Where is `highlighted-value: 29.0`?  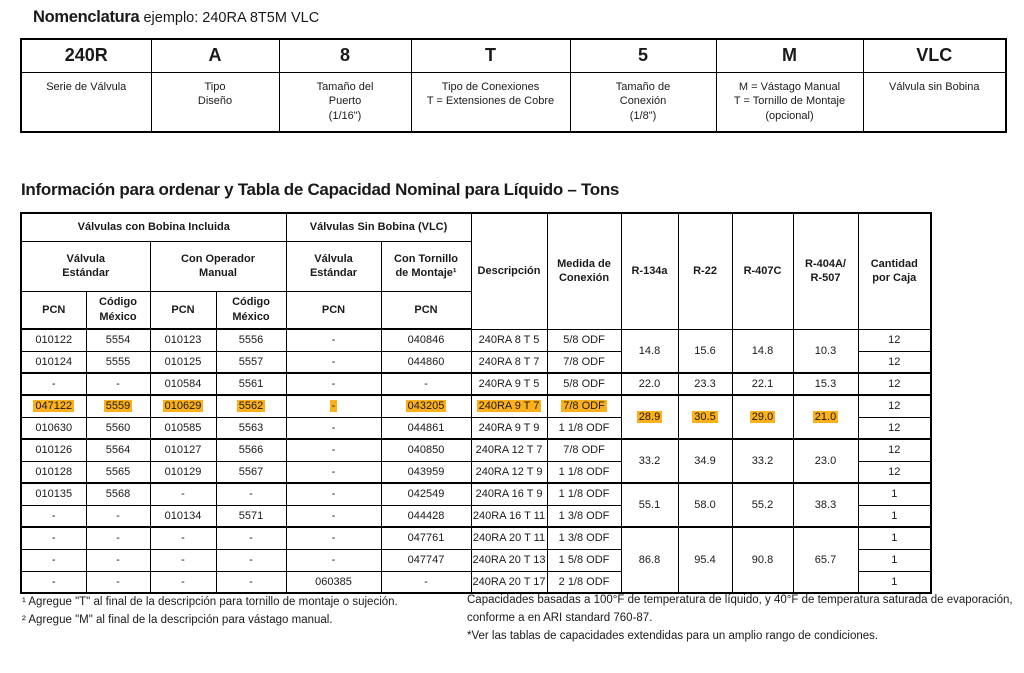
highlighted-value: 29.0 is located at coordinates (762, 417).